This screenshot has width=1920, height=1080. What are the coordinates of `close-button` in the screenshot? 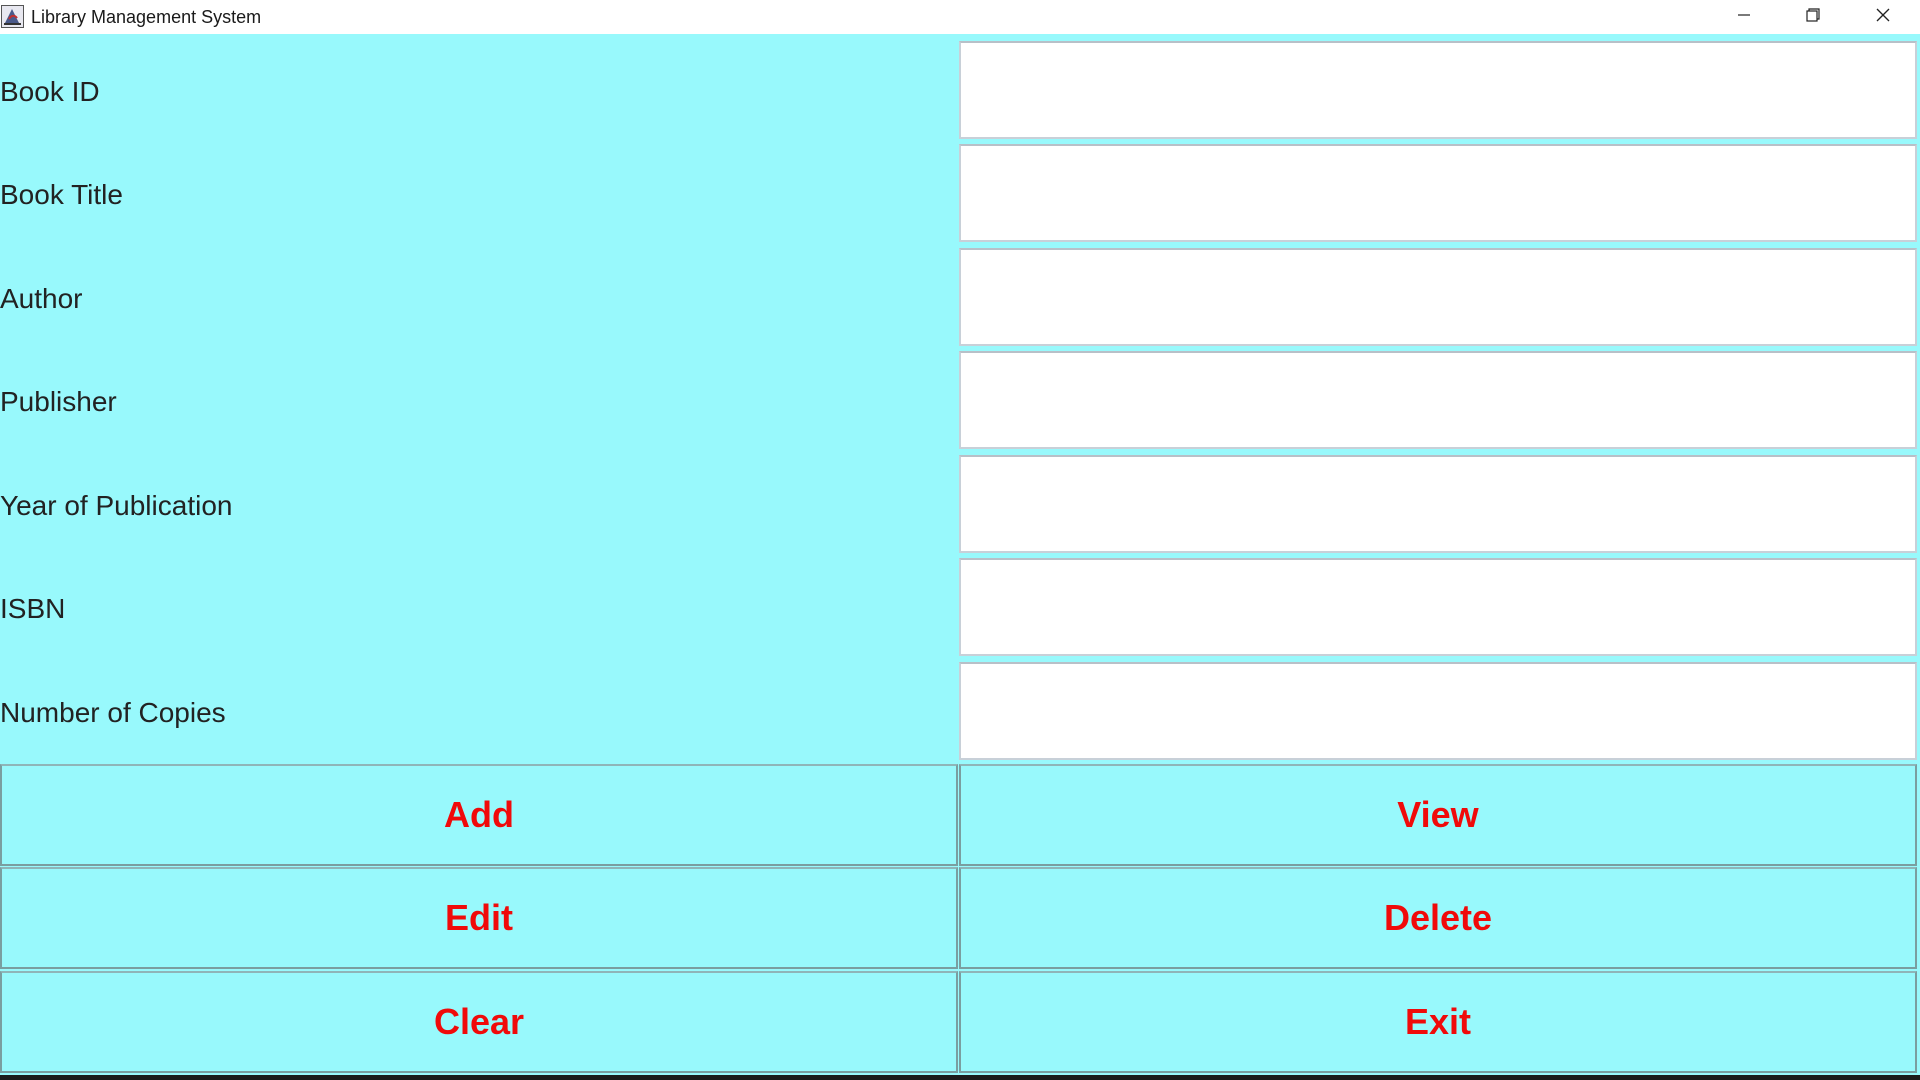 It's located at (1883, 17).